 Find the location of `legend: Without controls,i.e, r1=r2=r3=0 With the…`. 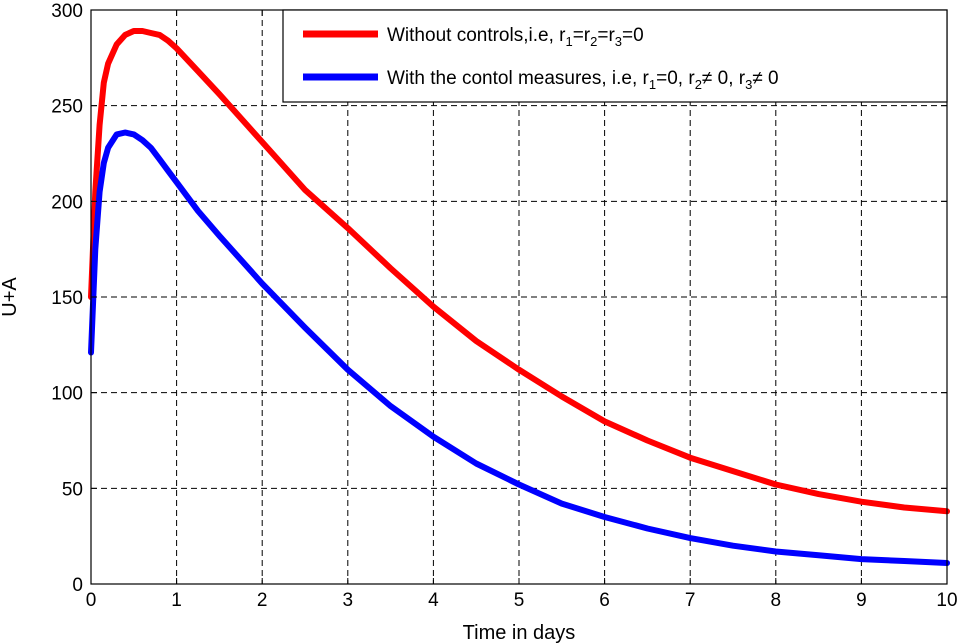

legend: Without controls,i.e, r1=r2=r3=0 With the… is located at coordinates (615, 56).